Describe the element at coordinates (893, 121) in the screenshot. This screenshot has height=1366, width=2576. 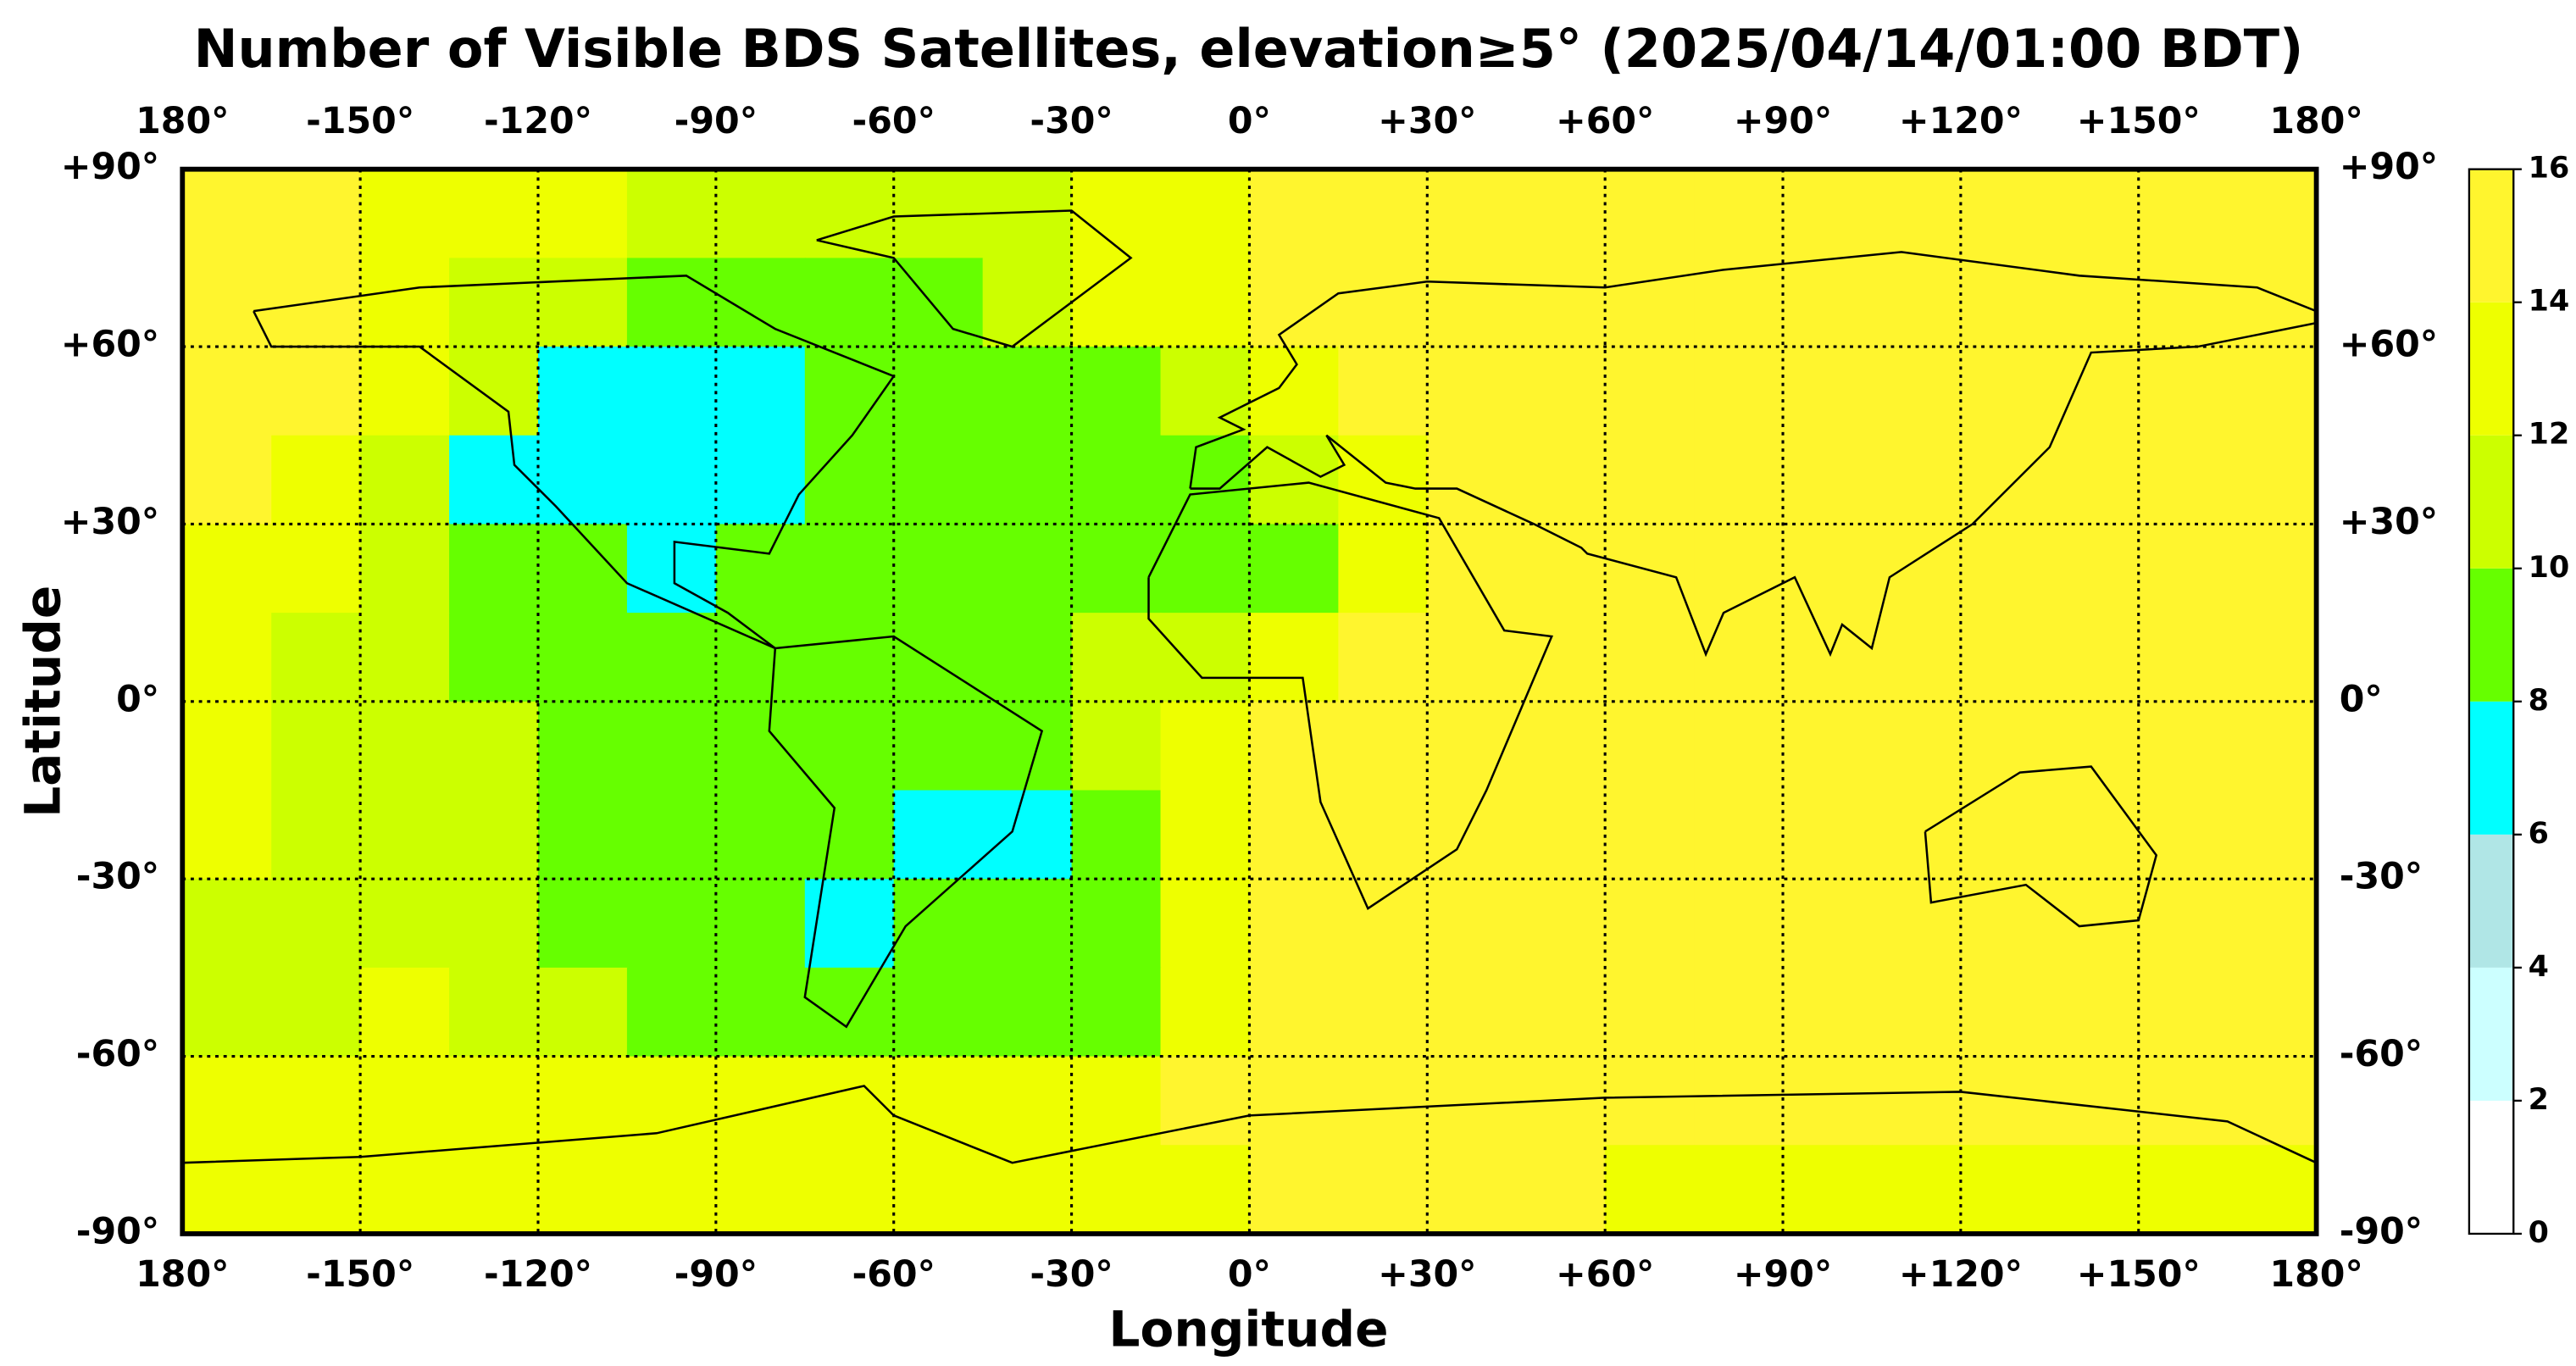
I see `x-tick-label: -60°` at that location.